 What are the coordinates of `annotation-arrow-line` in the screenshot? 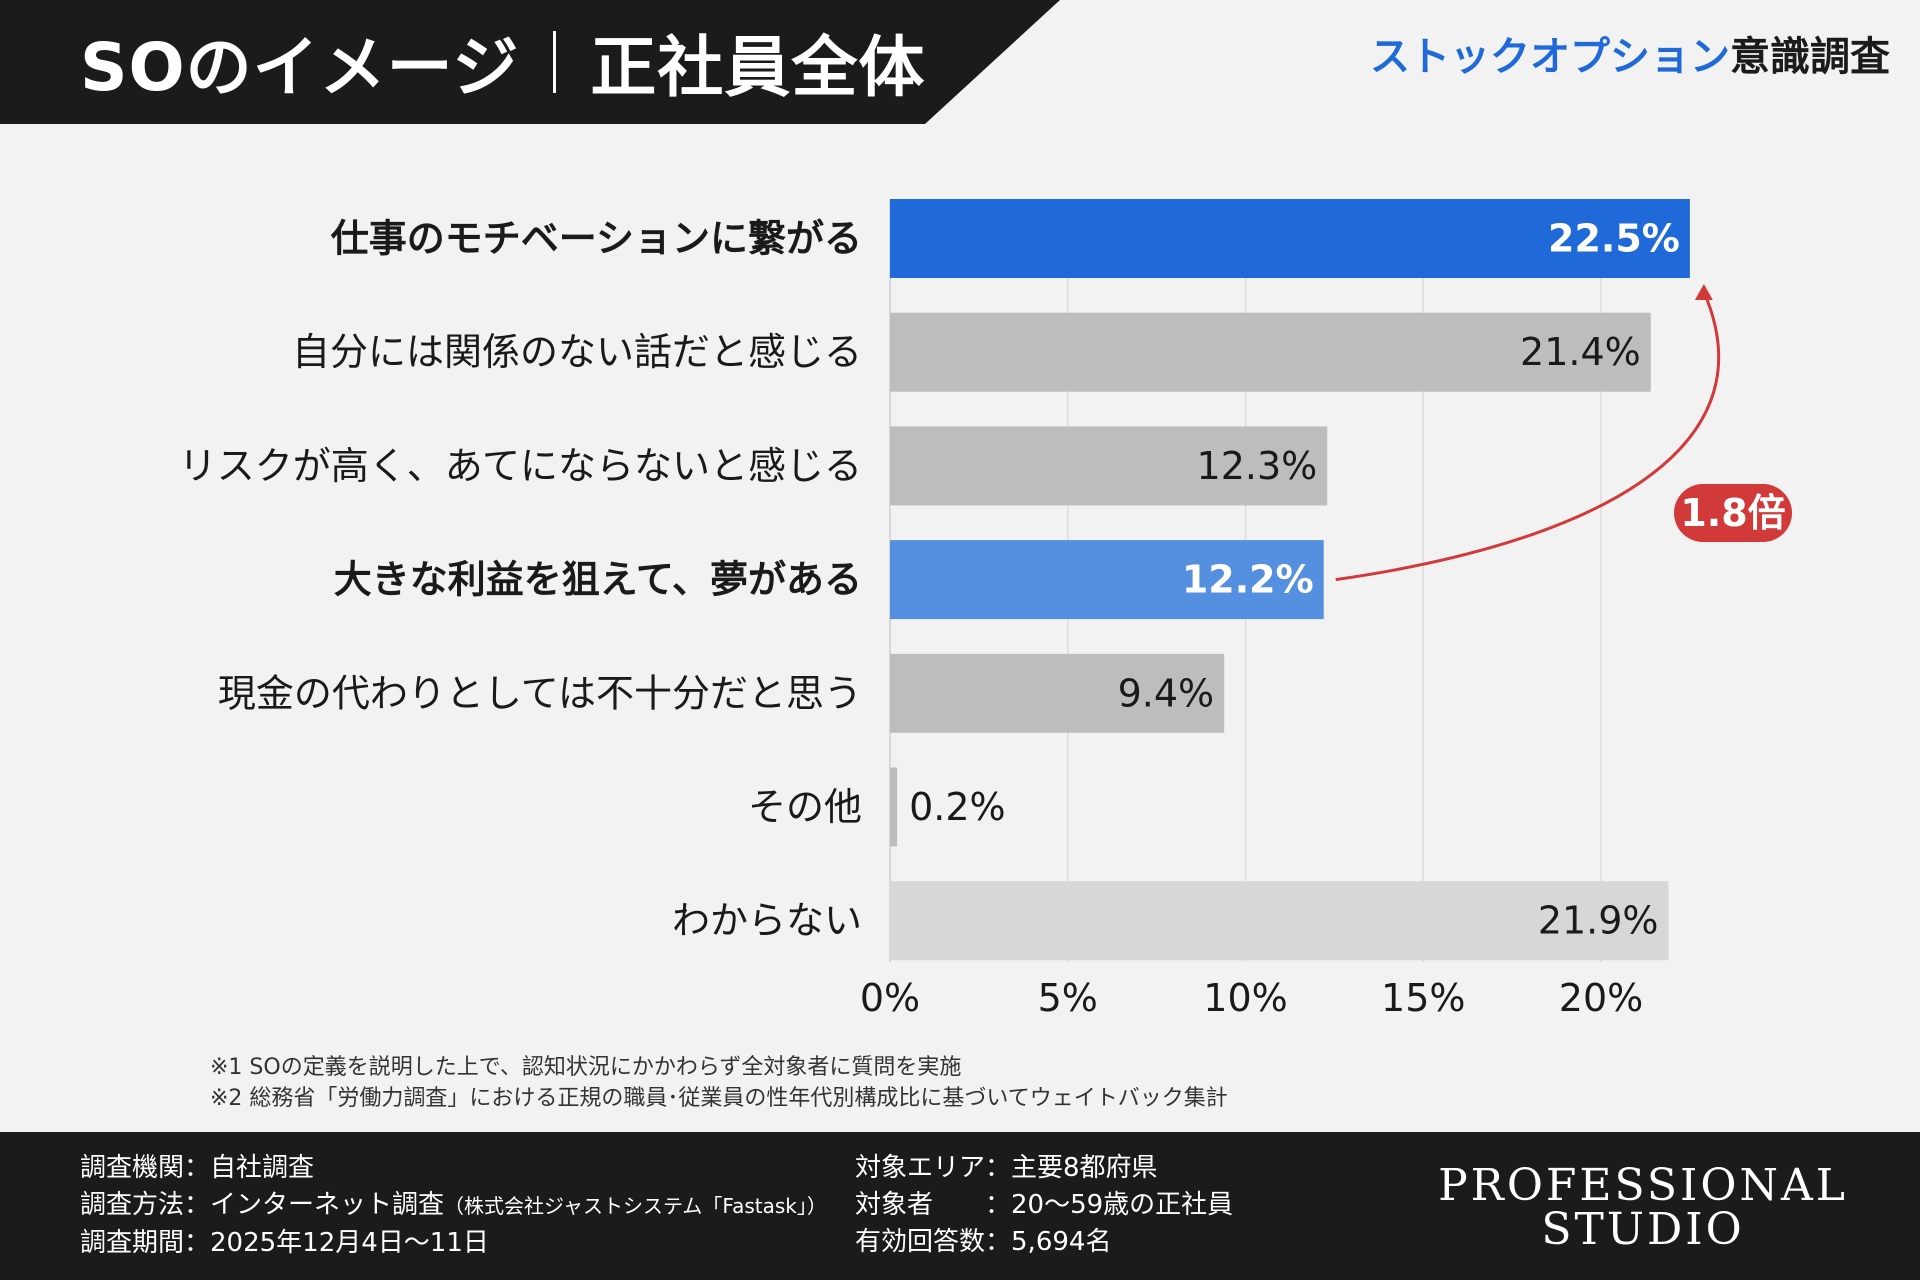 It's located at (1528, 436).